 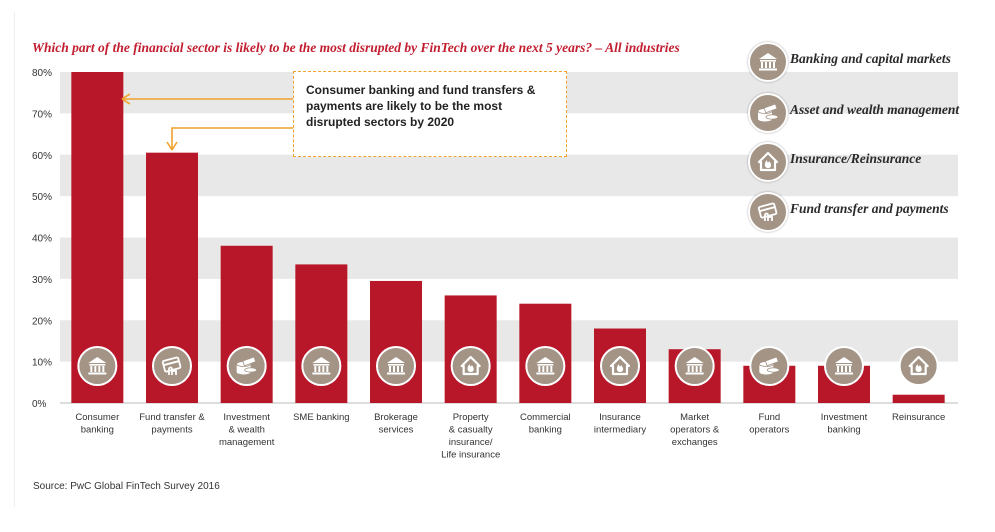 What do you see at coordinates (207, 122) in the screenshot?
I see `callout-arrows` at bounding box center [207, 122].